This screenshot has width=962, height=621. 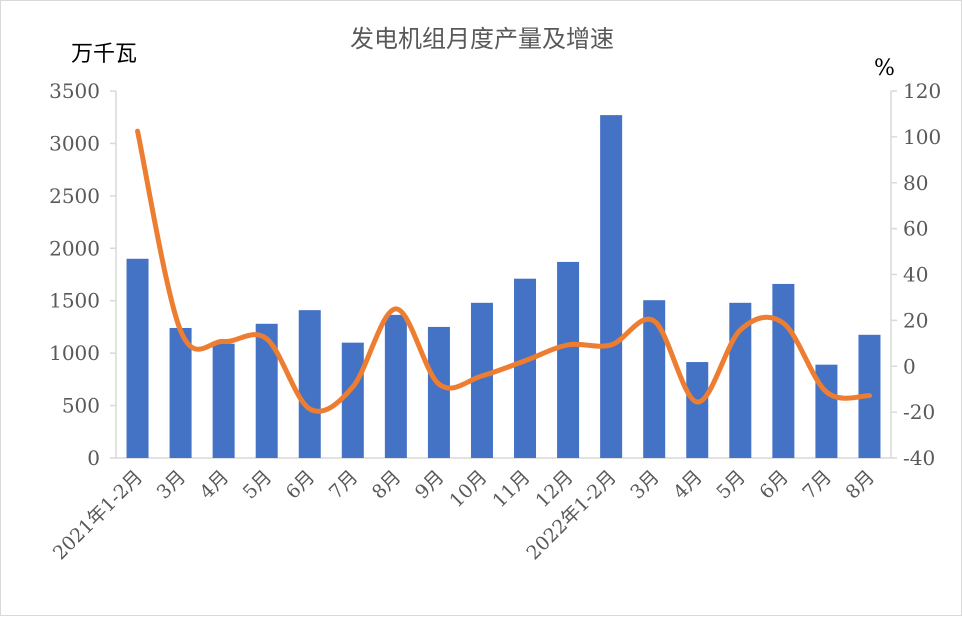 What do you see at coordinates (74, 301) in the screenshot?
I see `left-tick-label: 1500` at bounding box center [74, 301].